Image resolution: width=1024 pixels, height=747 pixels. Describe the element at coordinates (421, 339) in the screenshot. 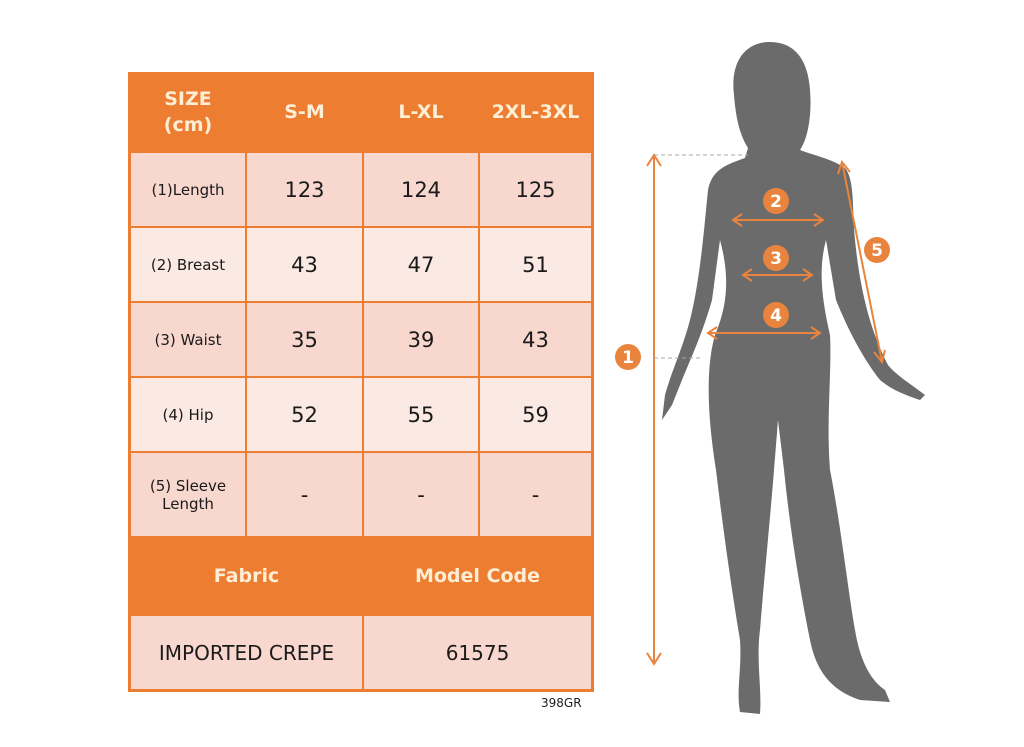

I see `cell-value: 39` at that location.